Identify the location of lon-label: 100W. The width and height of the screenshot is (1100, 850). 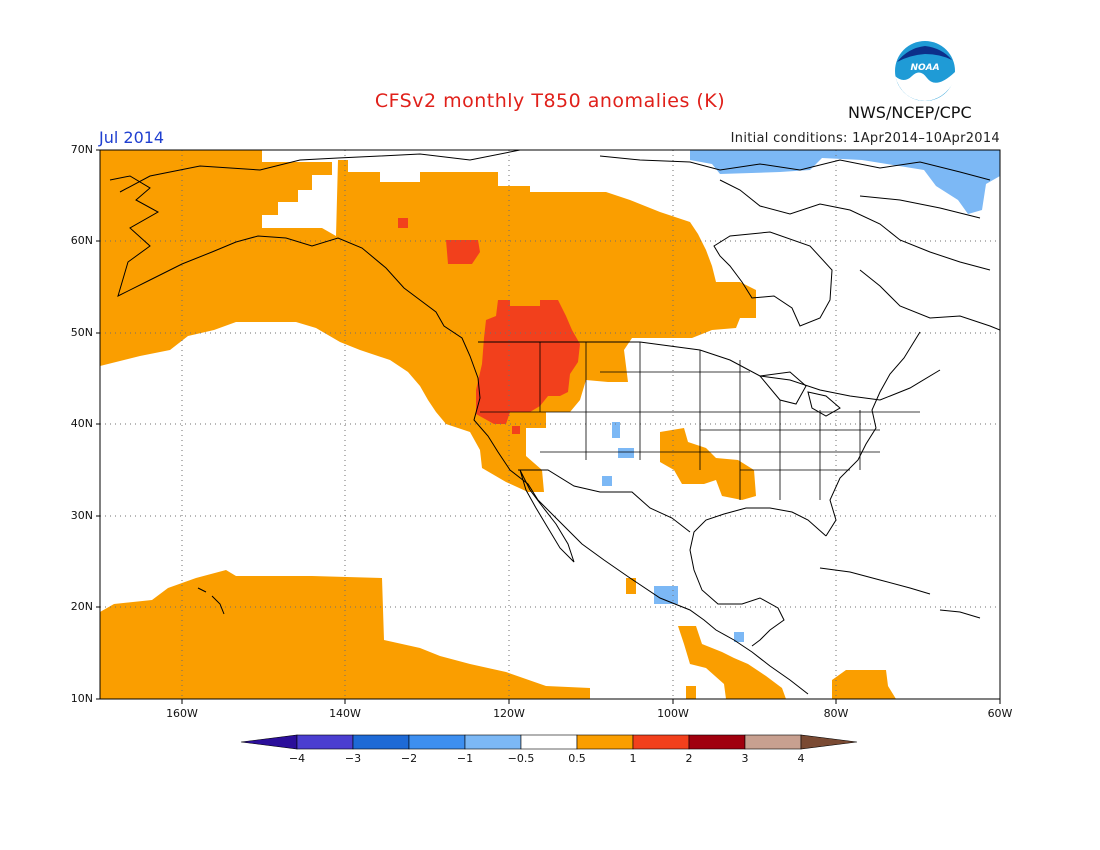
(673, 713).